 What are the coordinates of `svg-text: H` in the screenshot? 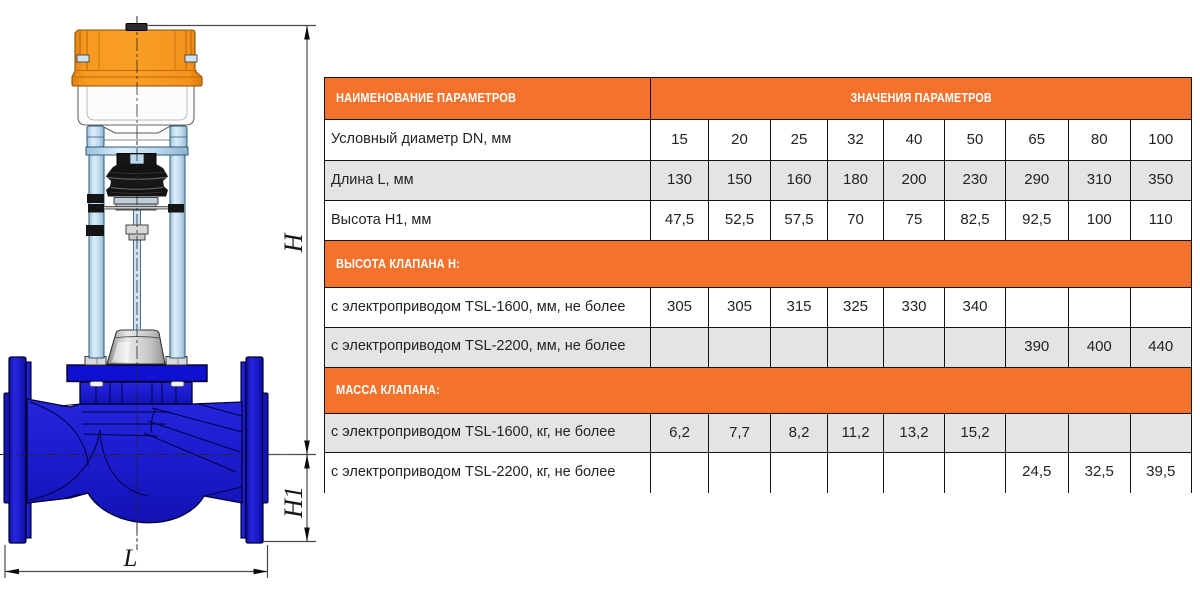 It's located at (293, 242).